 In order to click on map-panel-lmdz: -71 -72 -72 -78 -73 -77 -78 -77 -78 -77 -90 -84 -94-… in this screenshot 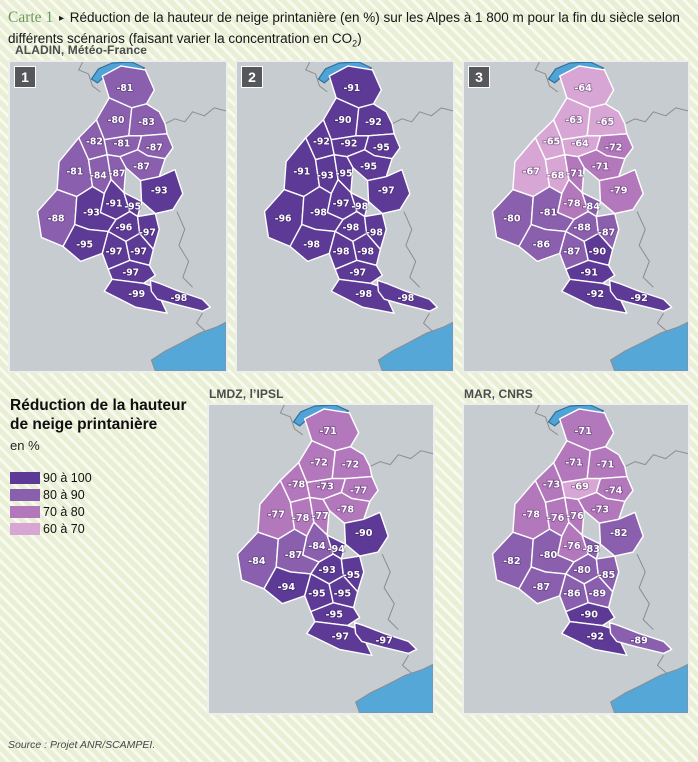, I will do `click(321, 559)`.